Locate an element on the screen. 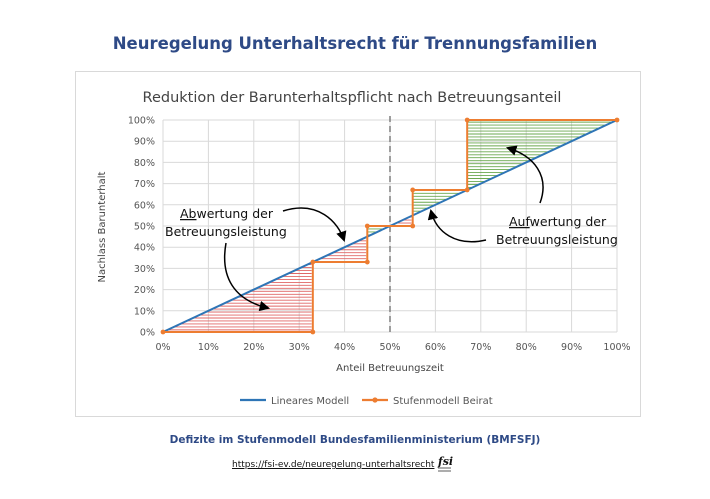 The height and width of the screenshot is (499, 710). x-tick-label: 70% is located at coordinates (480, 347).